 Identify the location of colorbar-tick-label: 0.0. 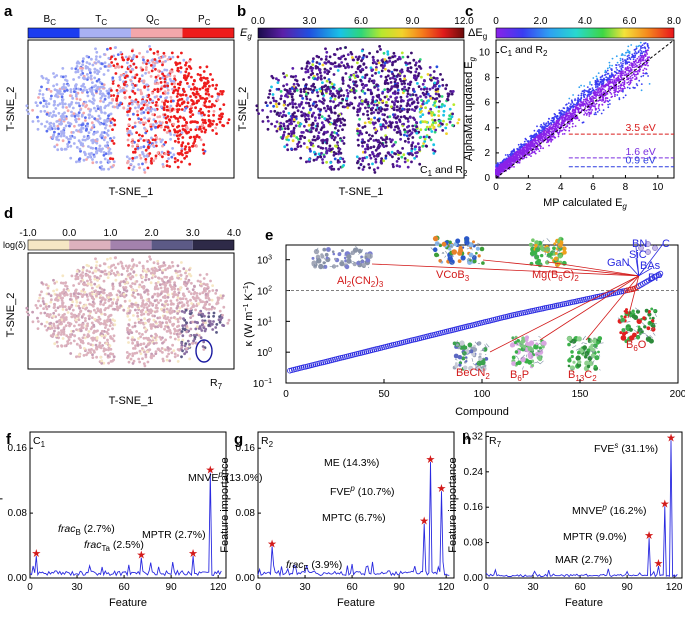
(258, 21).